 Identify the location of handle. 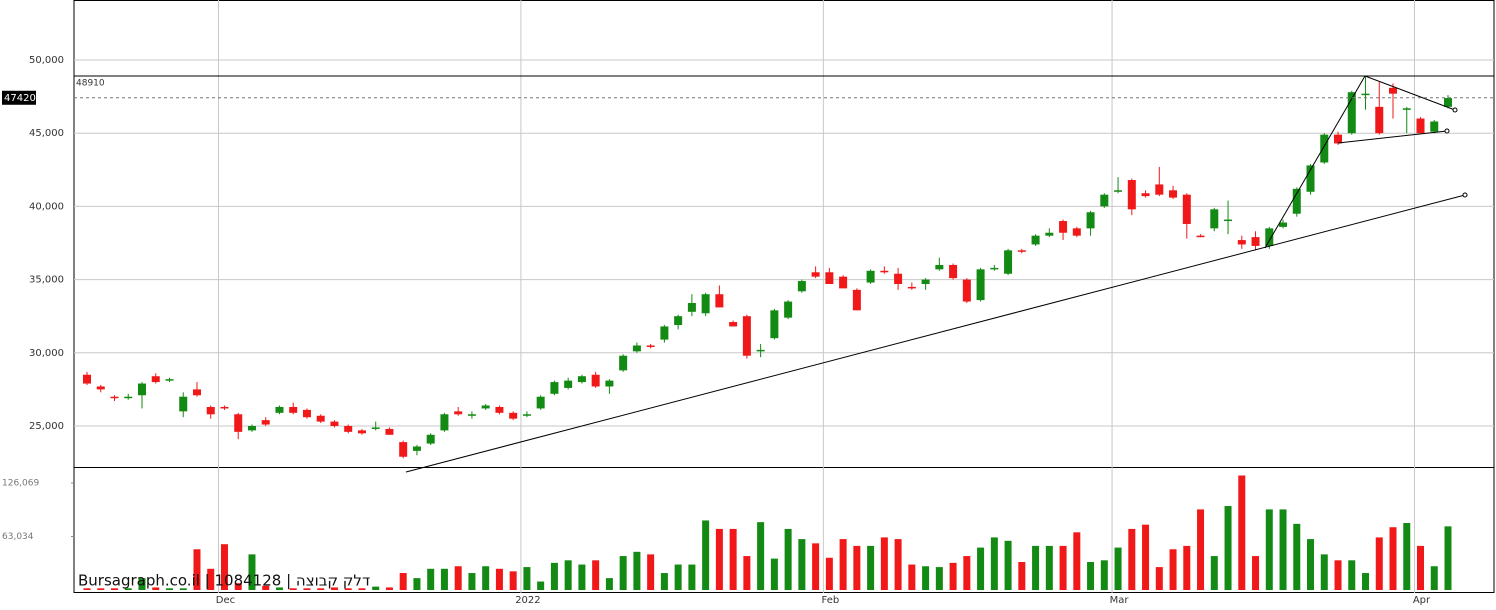
(1447, 131).